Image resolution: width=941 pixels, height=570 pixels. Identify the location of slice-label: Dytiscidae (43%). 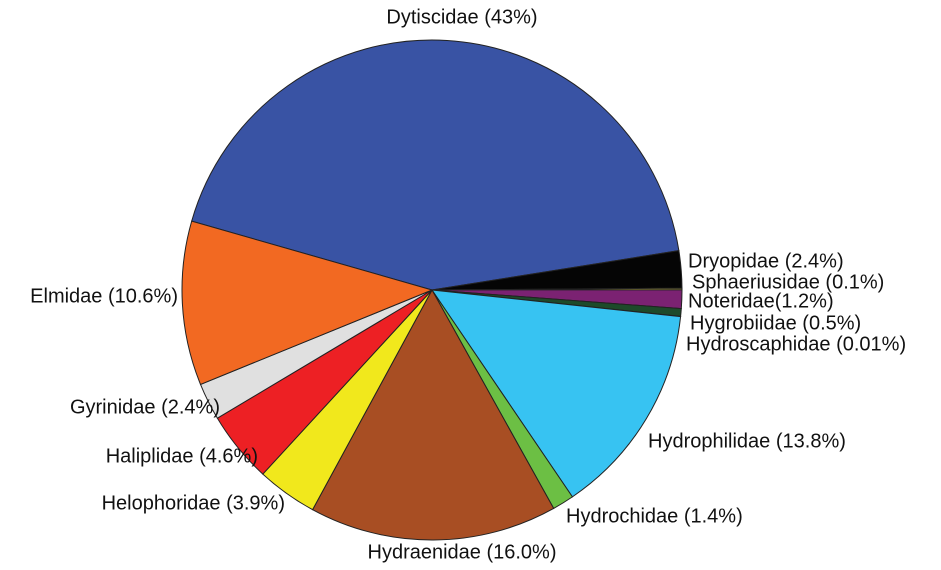
(461, 17).